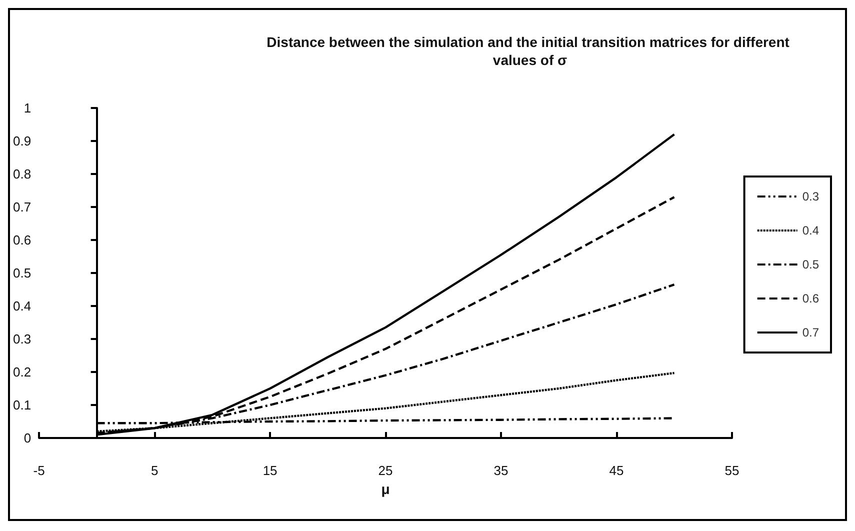 The image size is (855, 531). What do you see at coordinates (811, 333) in the screenshot?
I see `legend-label: 0.7` at bounding box center [811, 333].